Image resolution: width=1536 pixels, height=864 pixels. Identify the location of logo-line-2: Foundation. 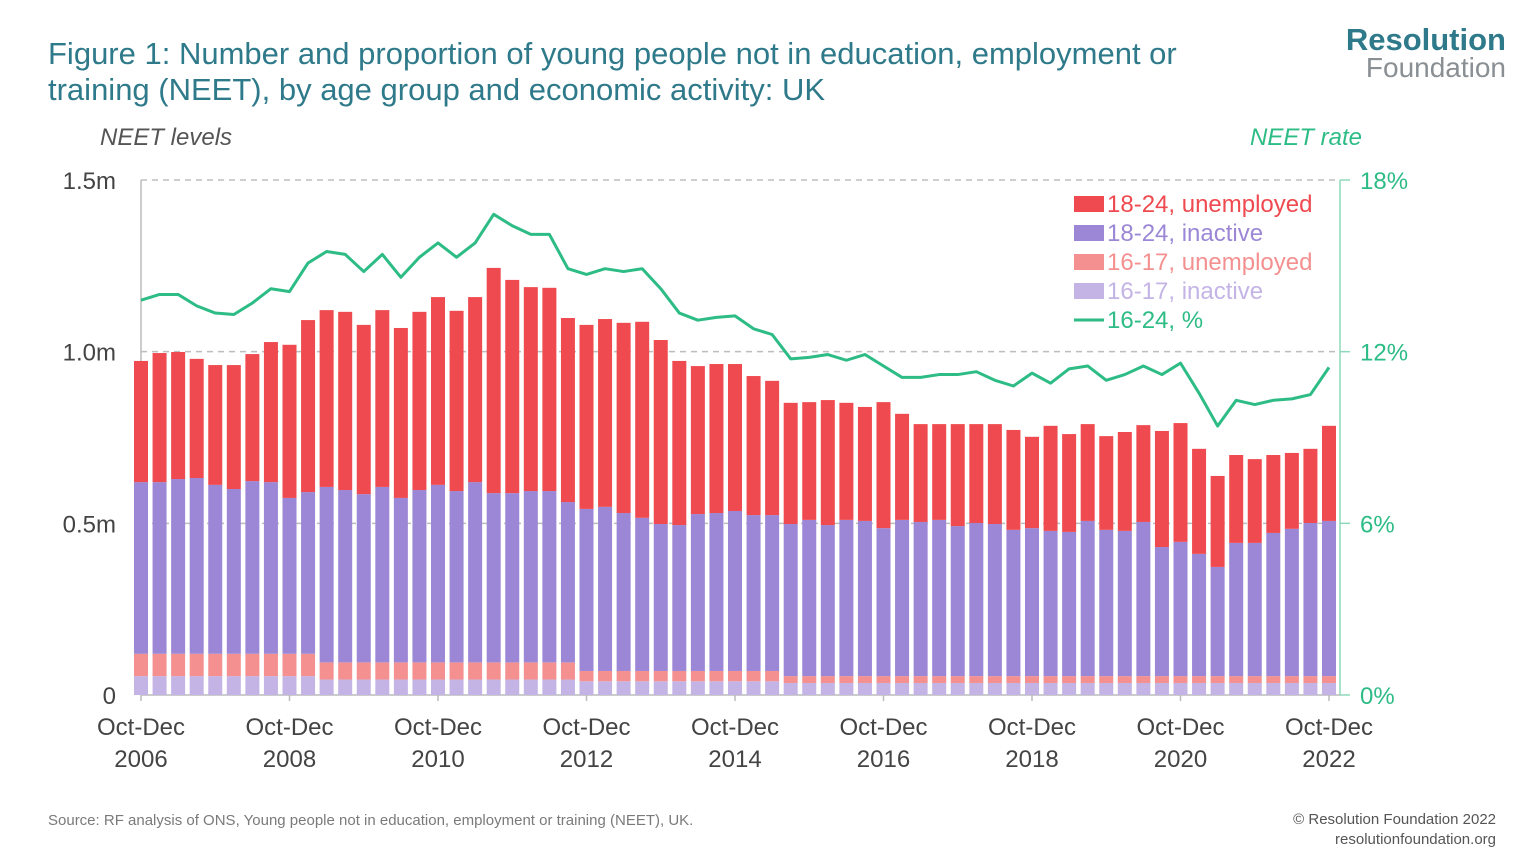
(1435, 67).